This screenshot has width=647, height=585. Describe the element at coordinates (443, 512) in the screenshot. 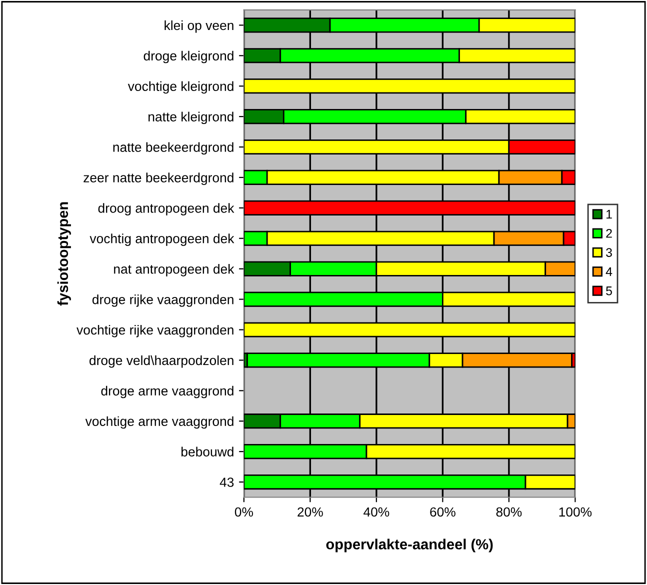

I see `x-tick-label: 60%` at that location.